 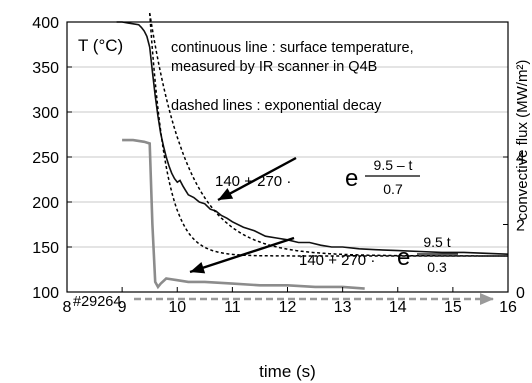 What do you see at coordinates (198, 267) in the screenshot?
I see `arrow-formula-2-head` at bounding box center [198, 267].